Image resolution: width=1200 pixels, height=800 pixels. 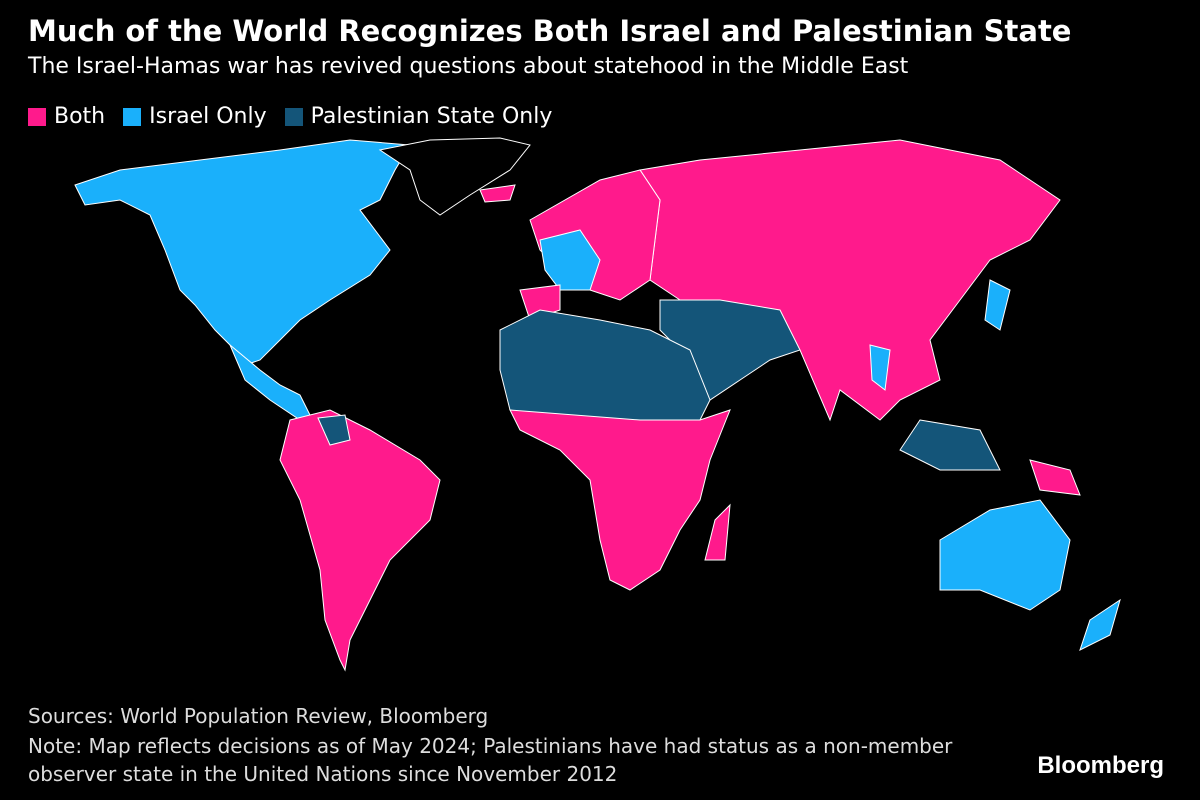 I want to click on africa, so click(x=620, y=500).